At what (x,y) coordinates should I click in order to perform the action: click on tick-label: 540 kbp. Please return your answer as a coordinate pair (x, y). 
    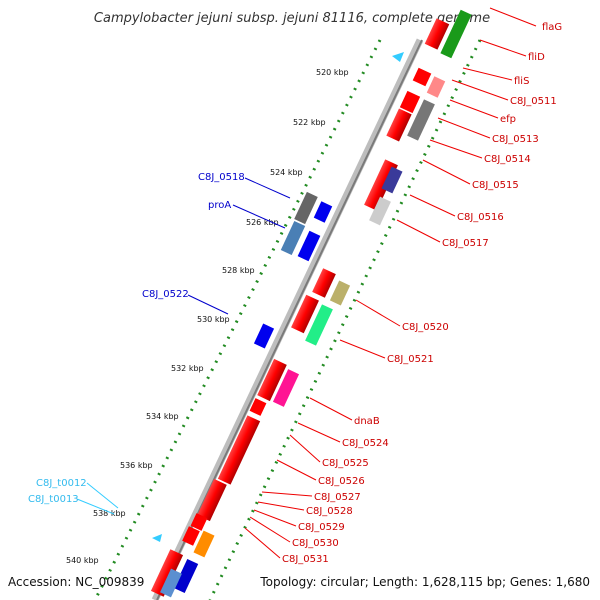
    Looking at the image, I should click on (82, 560).